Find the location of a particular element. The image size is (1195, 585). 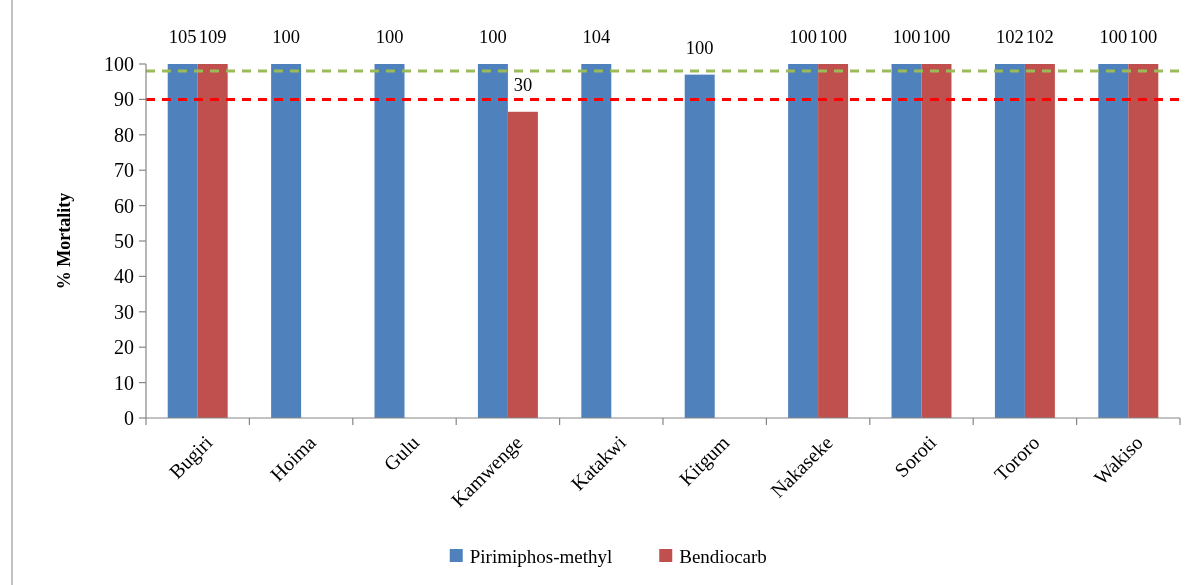

y-tick-label: 90 is located at coordinates (124, 99).